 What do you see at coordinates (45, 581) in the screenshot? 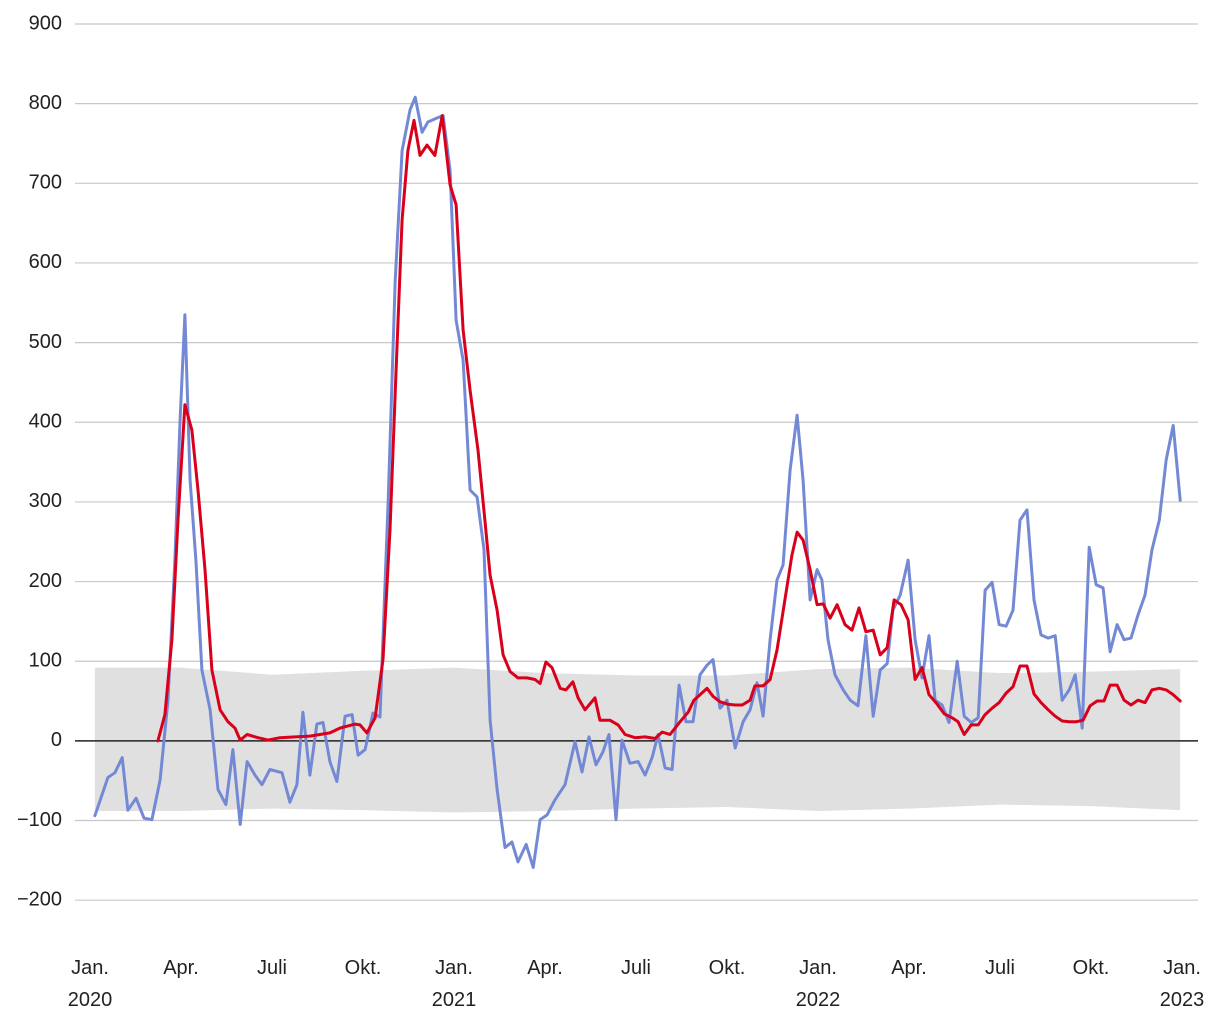
I see `y-tick-label: 200` at bounding box center [45, 581].